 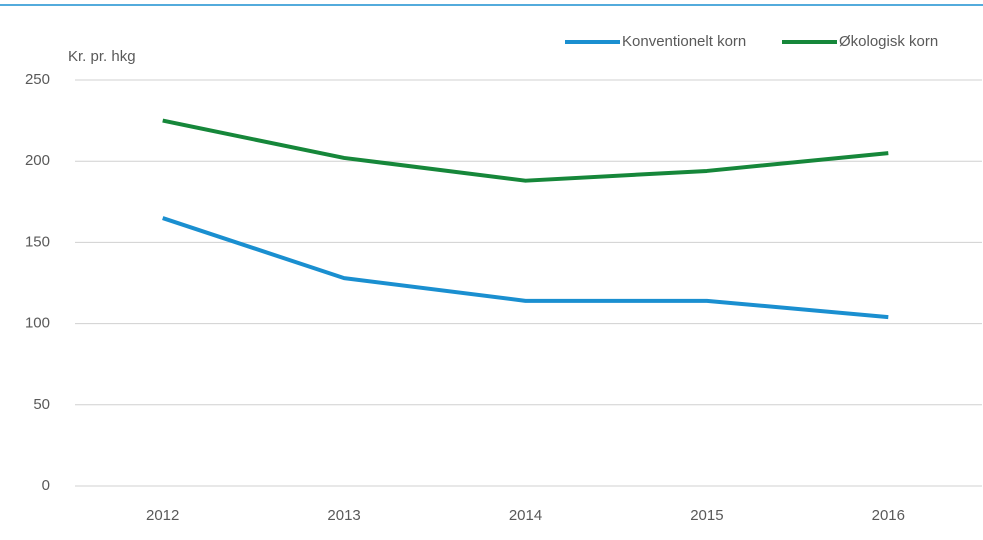 I want to click on y-tick-label: 100, so click(x=37, y=323).